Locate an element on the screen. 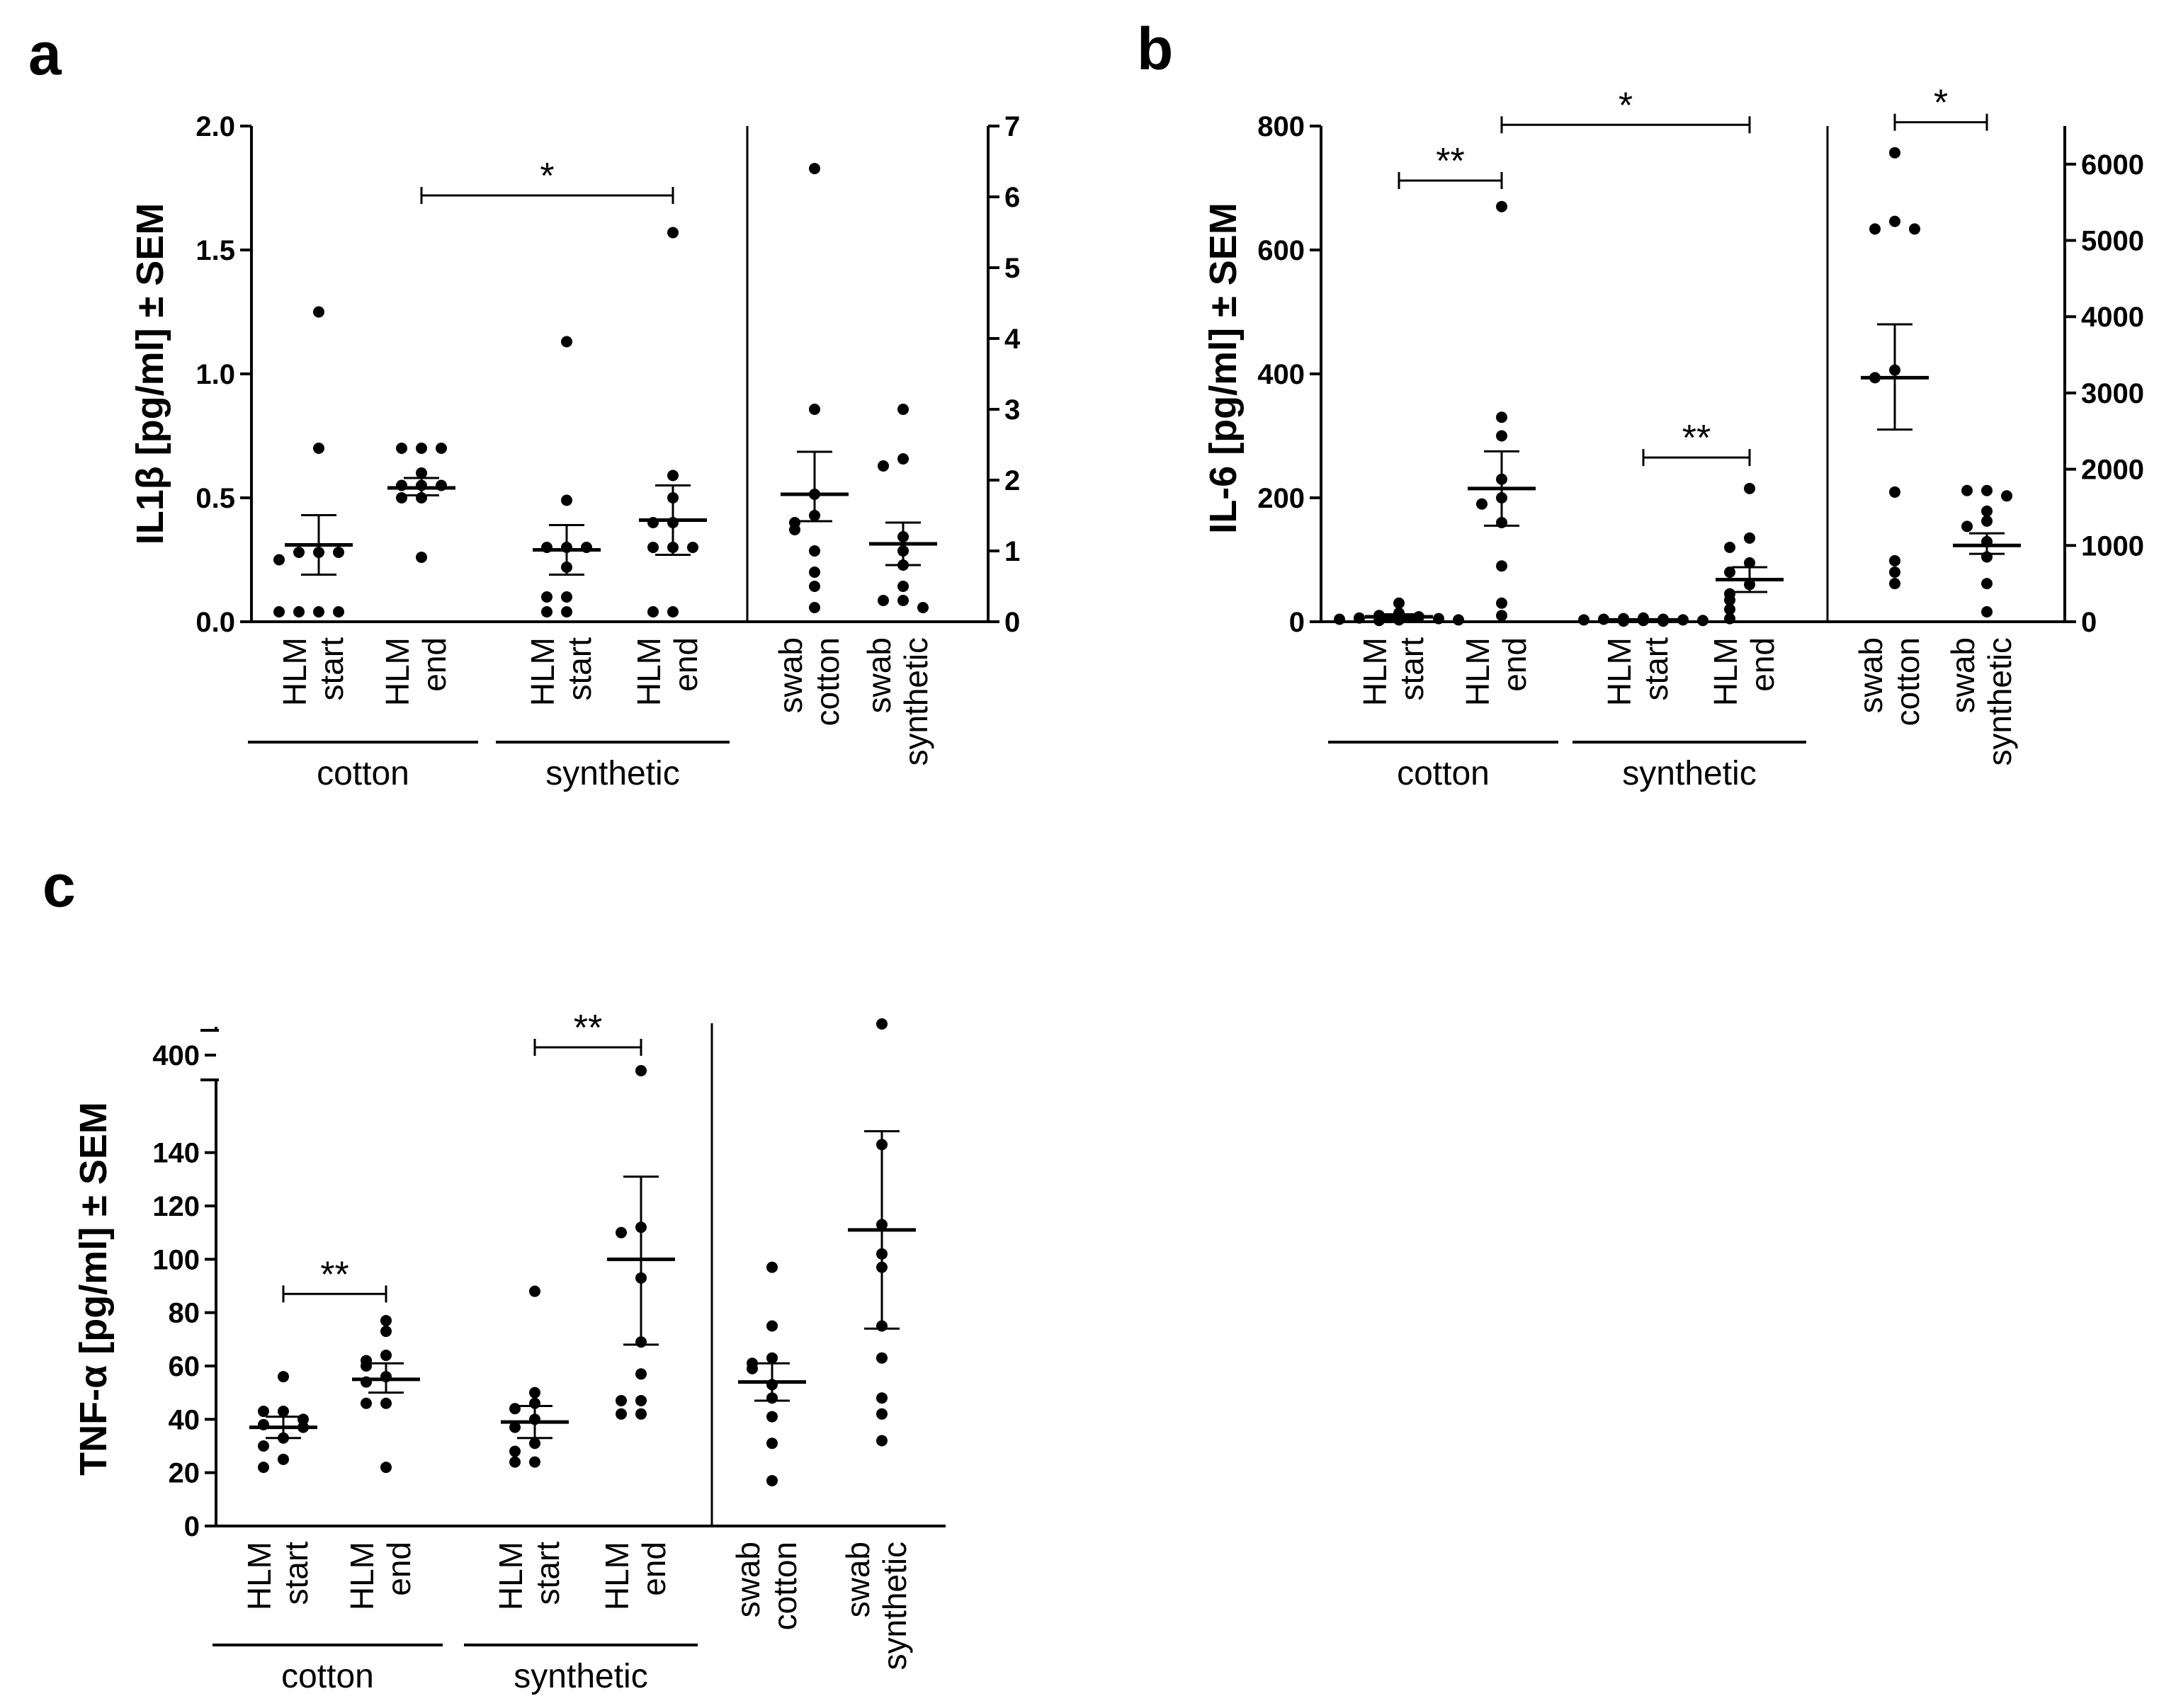 This screenshot has height=1708, width=2176. right-y-tick-label: 0 is located at coordinates (1012, 622).